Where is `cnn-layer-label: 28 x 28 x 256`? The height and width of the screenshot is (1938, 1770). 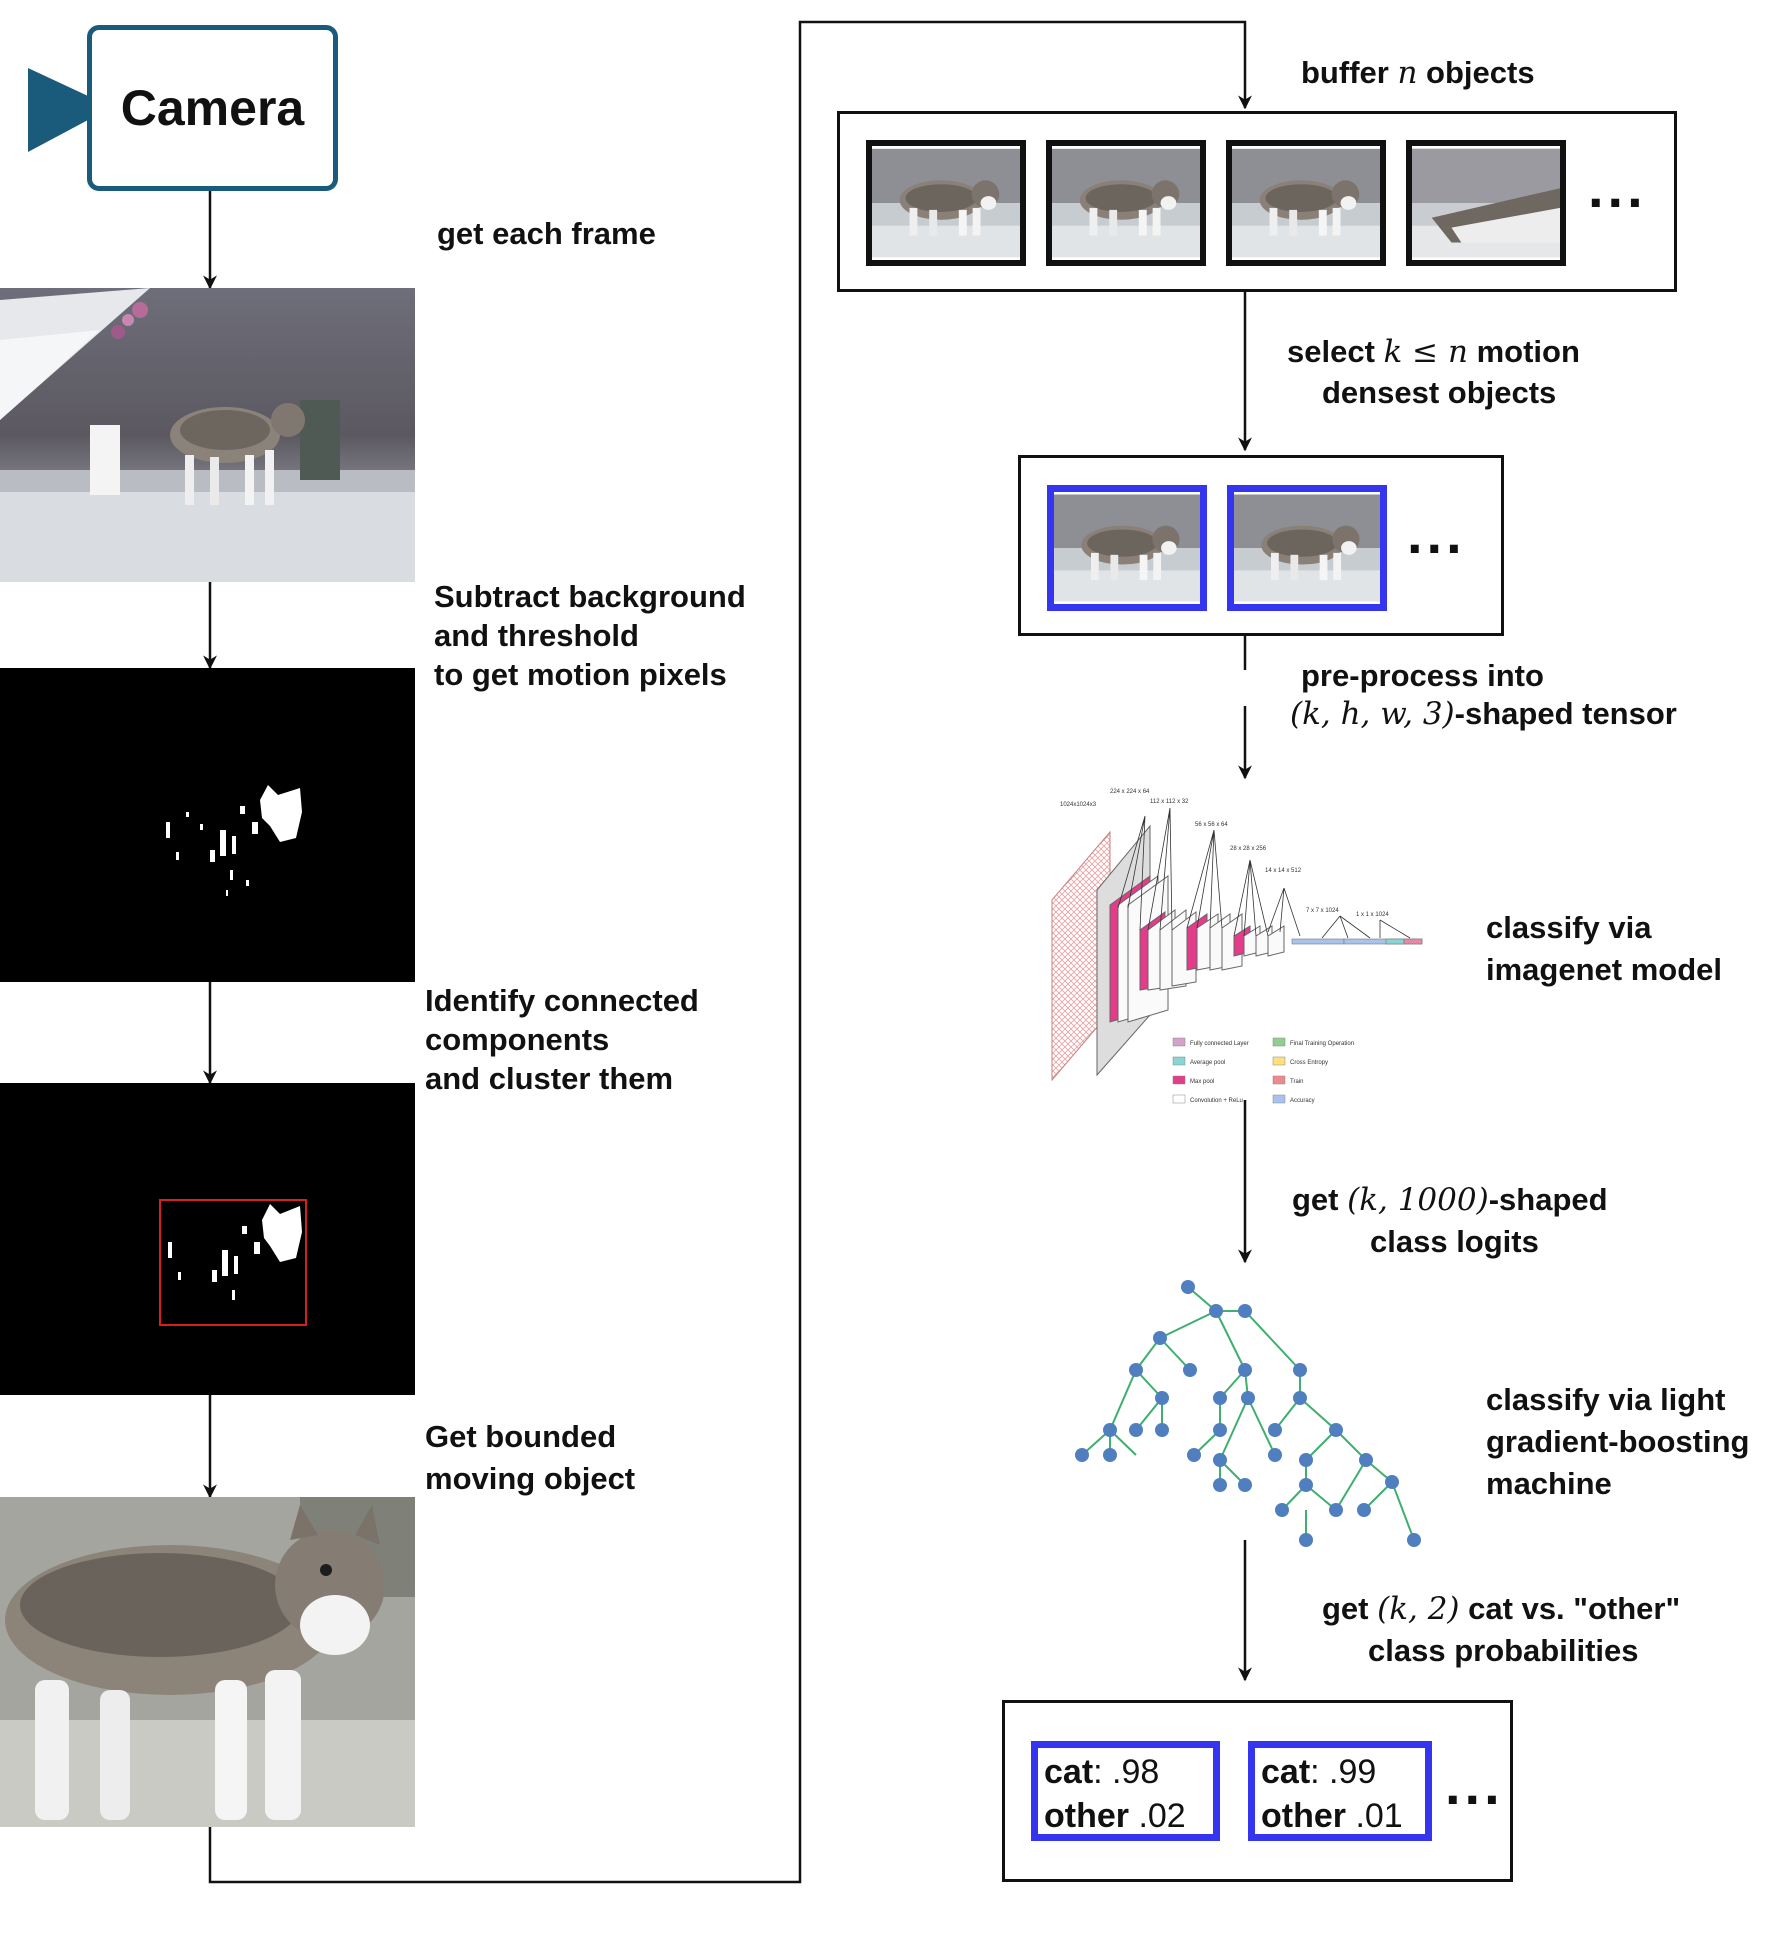 cnn-layer-label: 28 x 28 x 256 is located at coordinates (1248, 849).